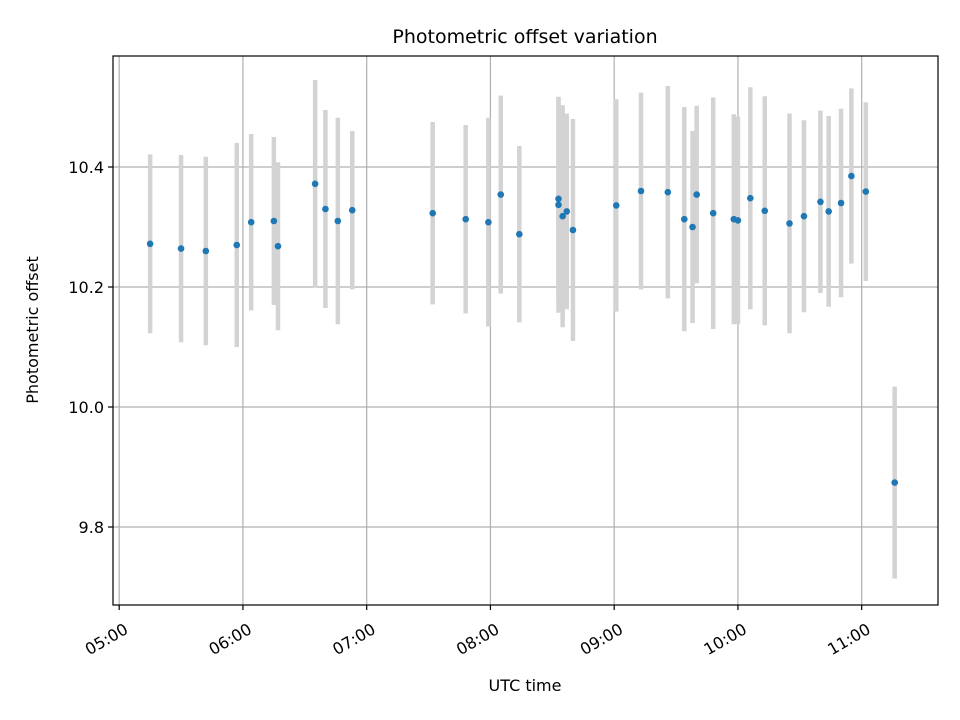 This screenshot has width=960, height=720. Describe the element at coordinates (32, 330) in the screenshot. I see `y-axis-label: Photometric offset` at that location.